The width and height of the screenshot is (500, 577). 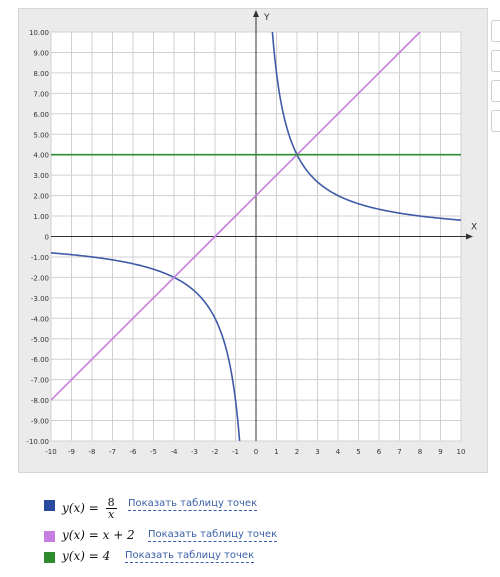 I want to click on x-tick-label: -4, so click(x=175, y=452).